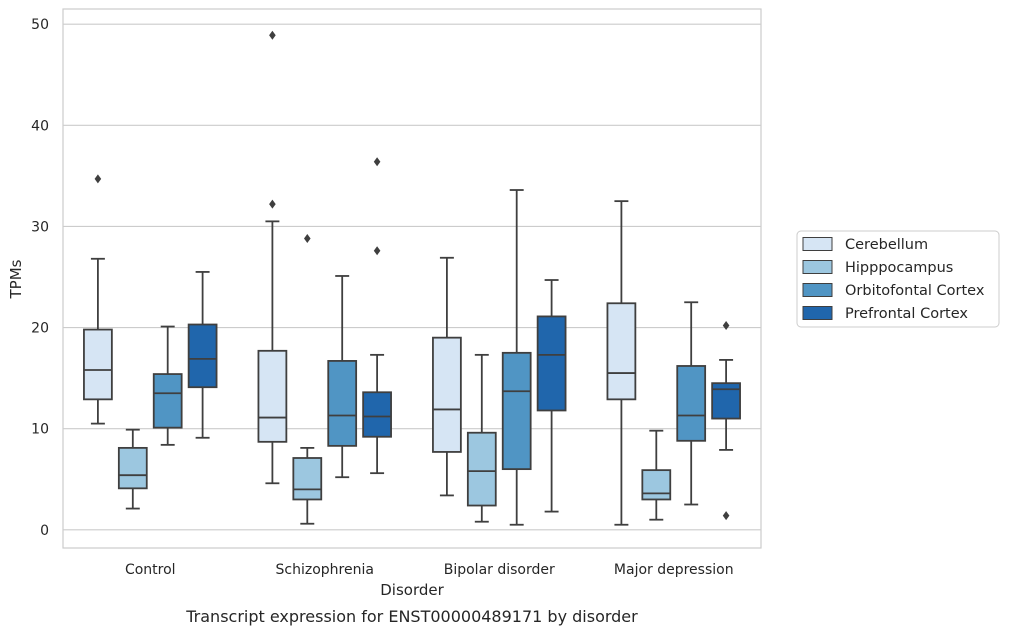 This screenshot has width=1009, height=634. Describe the element at coordinates (40, 126) in the screenshot. I see `y-tick-label: 40` at that location.